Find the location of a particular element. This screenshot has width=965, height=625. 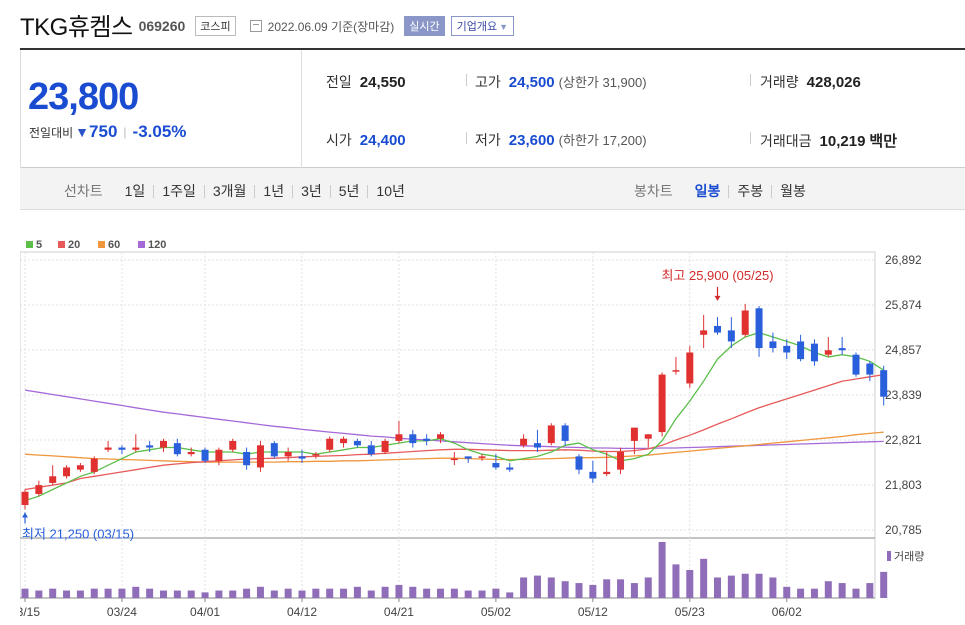

x-tick-label: 04/12 is located at coordinates (302, 612).